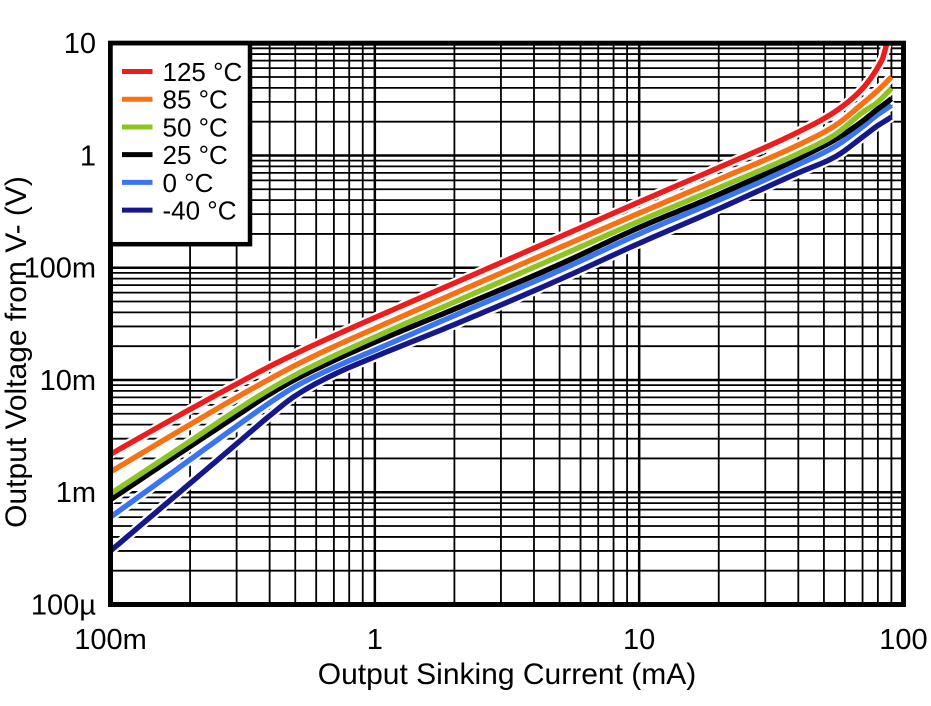  Describe the element at coordinates (500, 640) in the screenshot. I see `x-tick-labels: 100m 1 10 100` at that location.